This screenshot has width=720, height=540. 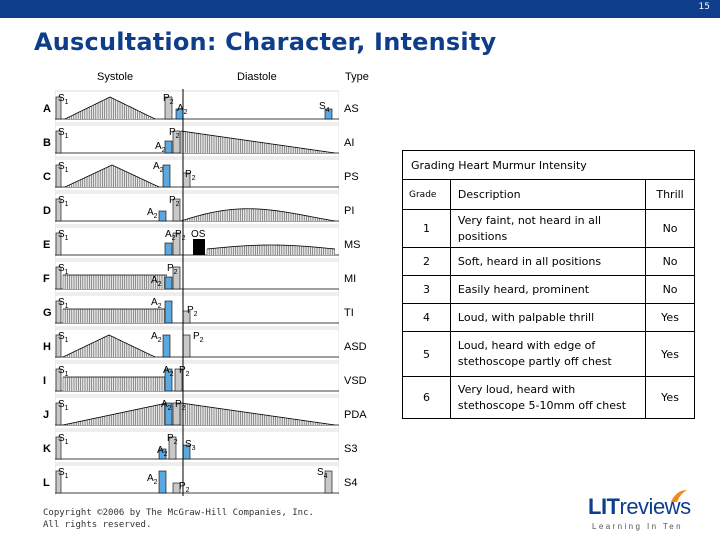 I want to click on description-cell: Loud, with palpable thrill, so click(x=548, y=317).